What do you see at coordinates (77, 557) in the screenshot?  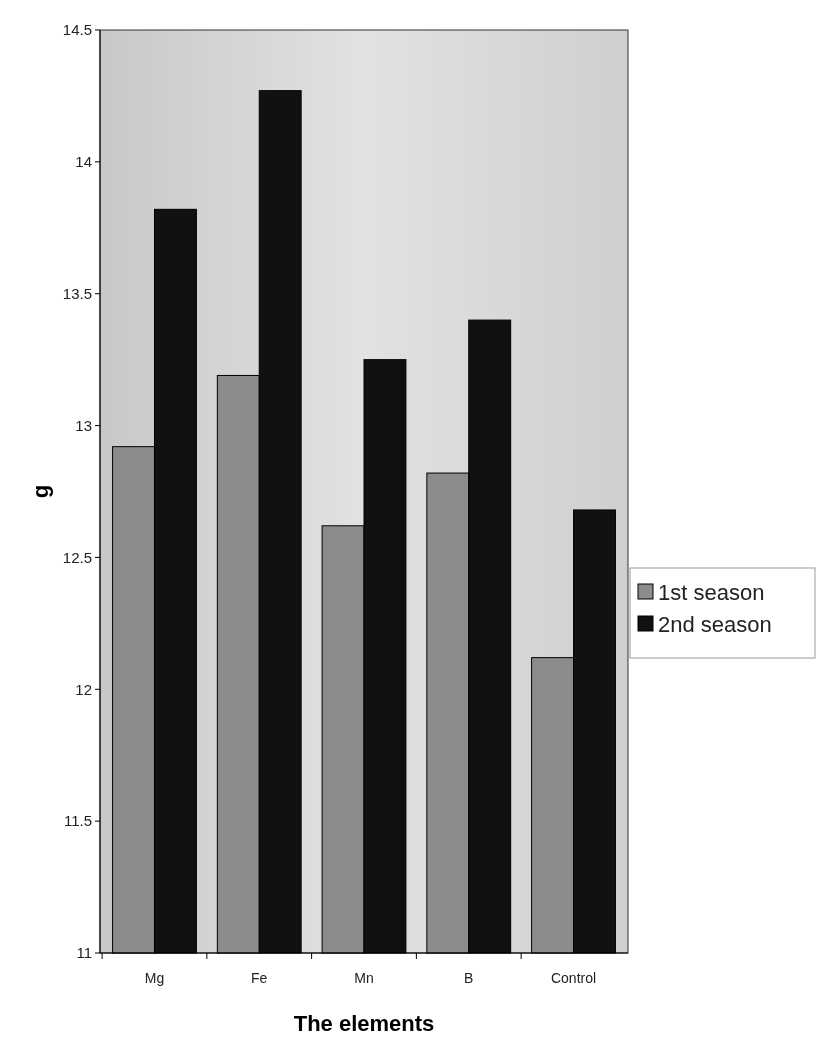 I see `y-tick-label: 12.5` at bounding box center [77, 557].